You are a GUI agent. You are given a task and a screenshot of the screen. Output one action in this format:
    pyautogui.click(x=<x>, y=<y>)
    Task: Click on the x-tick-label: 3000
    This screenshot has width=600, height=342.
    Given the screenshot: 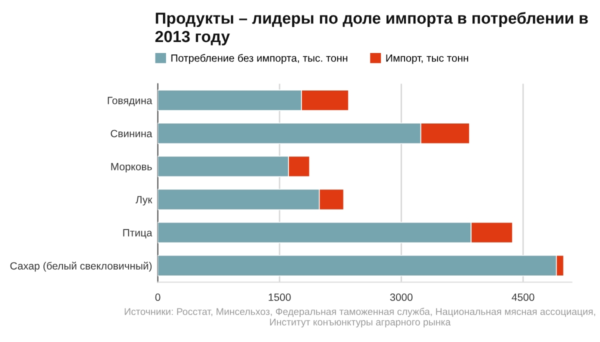 What is the action you would take?
    pyautogui.click(x=401, y=297)
    